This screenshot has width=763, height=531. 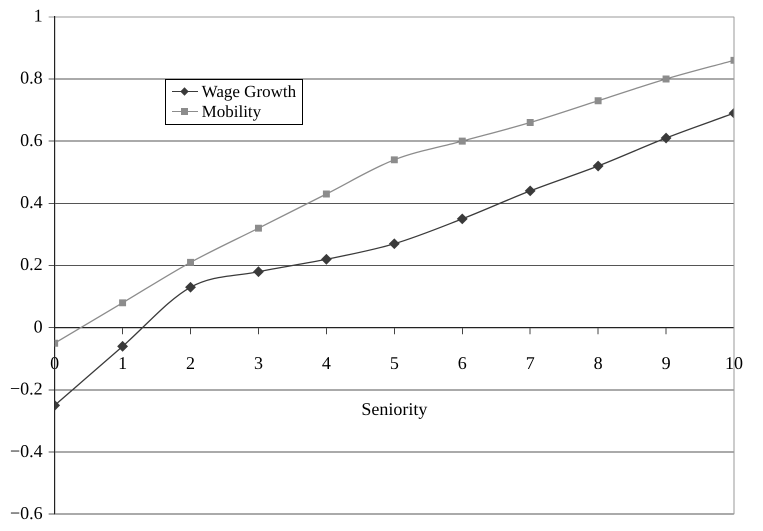 What do you see at coordinates (462, 363) in the screenshot?
I see `x-tick-label: 6` at bounding box center [462, 363].